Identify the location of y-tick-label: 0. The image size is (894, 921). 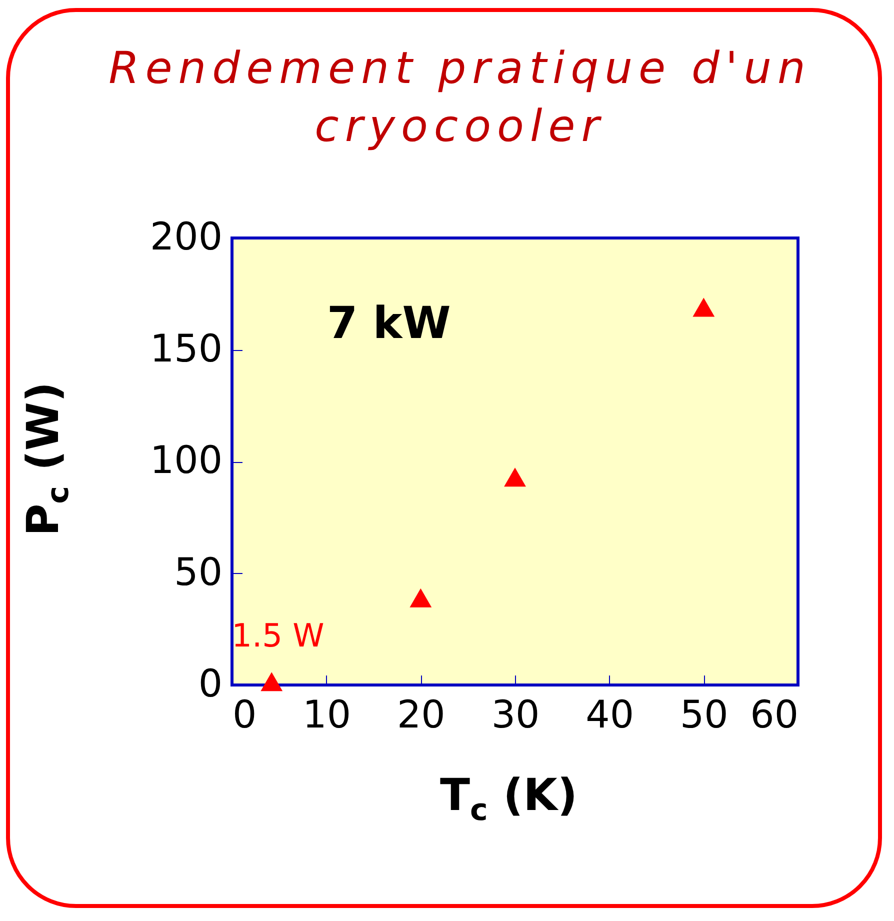
(210, 684).